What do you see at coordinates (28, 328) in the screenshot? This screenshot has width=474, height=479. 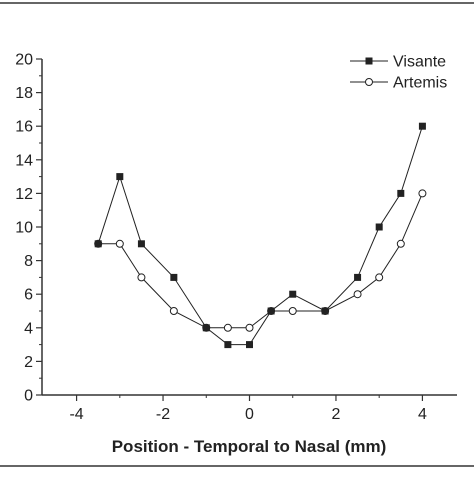 I see `y-tick-label: 4` at bounding box center [28, 328].